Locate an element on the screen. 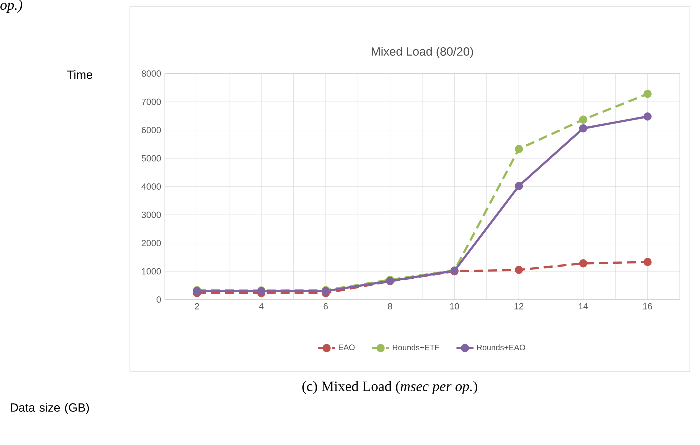 The height and width of the screenshot is (445, 700). text: Data size (GB) is located at coordinates (50, 408).